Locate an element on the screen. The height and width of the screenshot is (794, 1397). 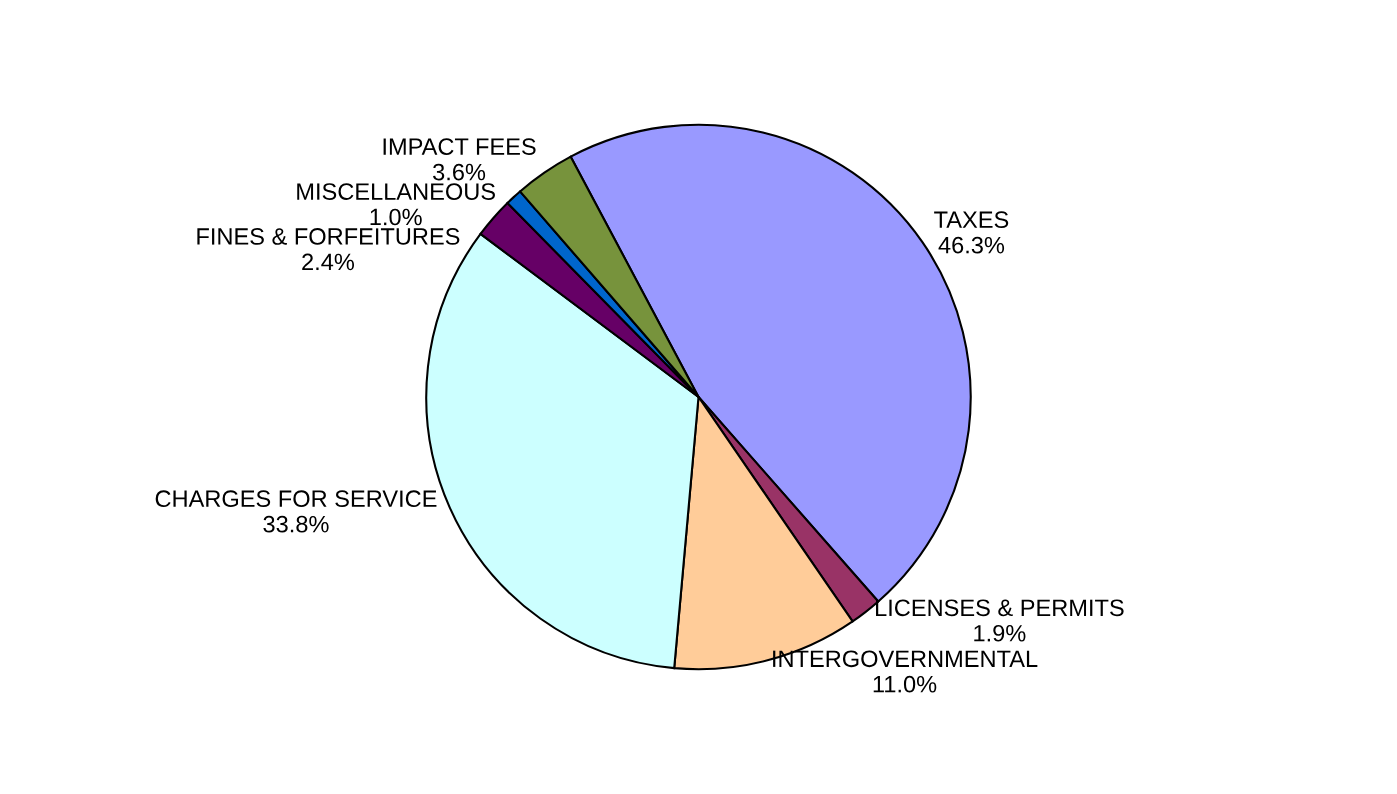
slice-label: FINES & FORFEITURES is located at coordinates (328, 236).